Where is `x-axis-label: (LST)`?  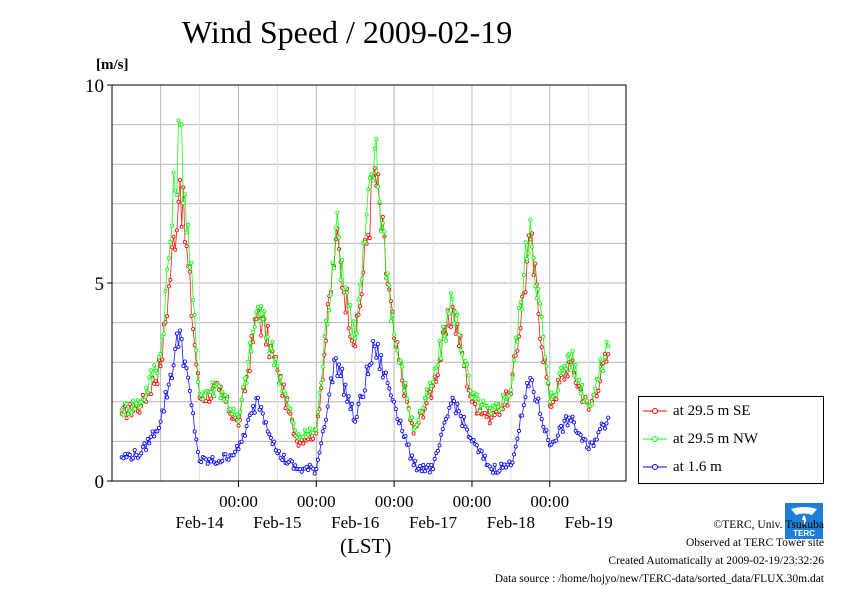
x-axis-label: (LST) is located at coordinates (366, 546).